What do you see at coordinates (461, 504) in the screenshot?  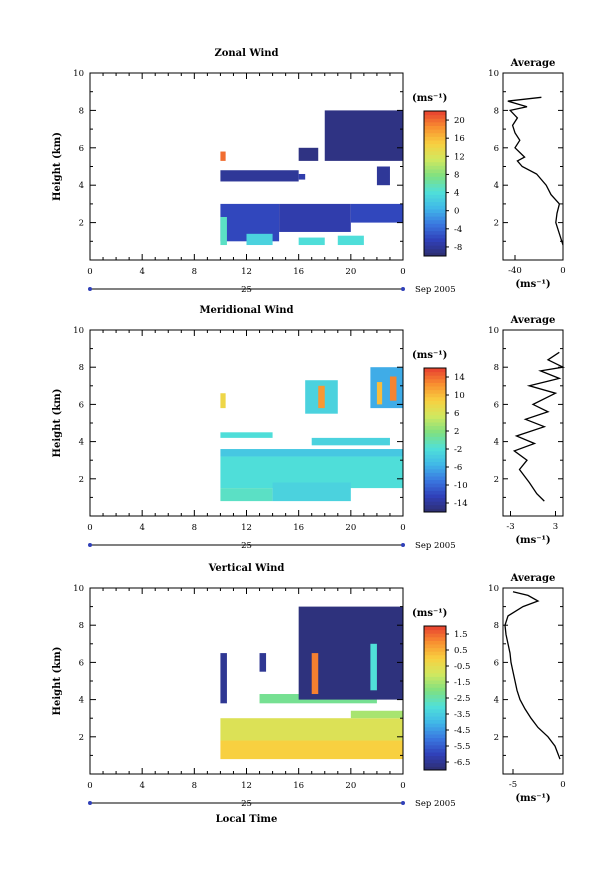 I see `colorbar-label: -14` at bounding box center [461, 504].